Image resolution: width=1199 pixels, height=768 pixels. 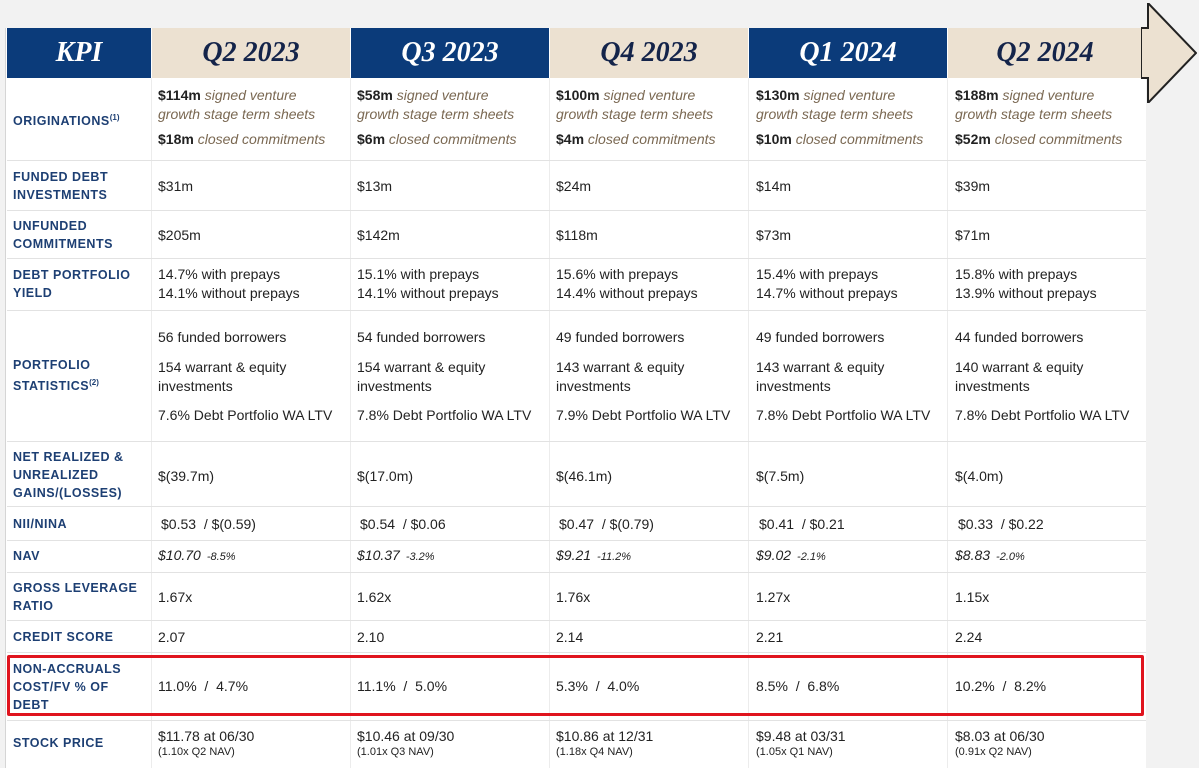 I want to click on label-text: NAV, so click(x=26, y=556).